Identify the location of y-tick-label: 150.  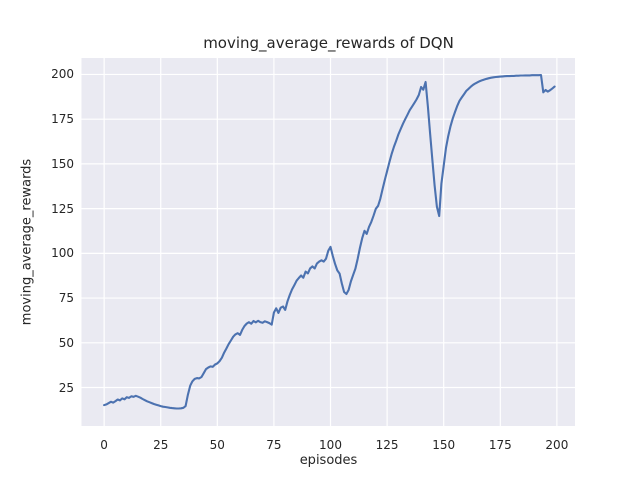
(62, 163).